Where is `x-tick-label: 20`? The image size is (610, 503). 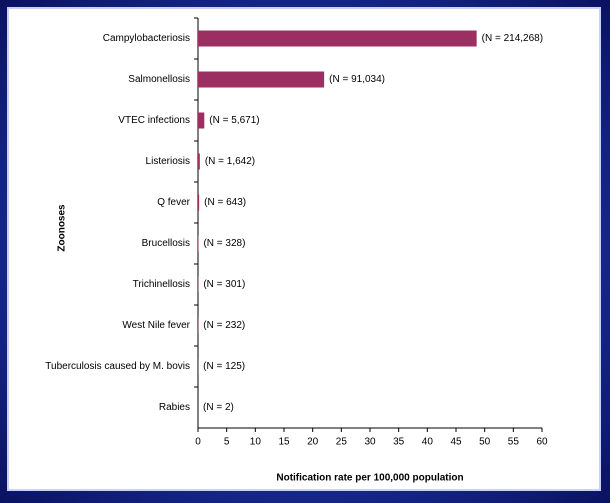
x-tick-label: 20 is located at coordinates (313, 442).